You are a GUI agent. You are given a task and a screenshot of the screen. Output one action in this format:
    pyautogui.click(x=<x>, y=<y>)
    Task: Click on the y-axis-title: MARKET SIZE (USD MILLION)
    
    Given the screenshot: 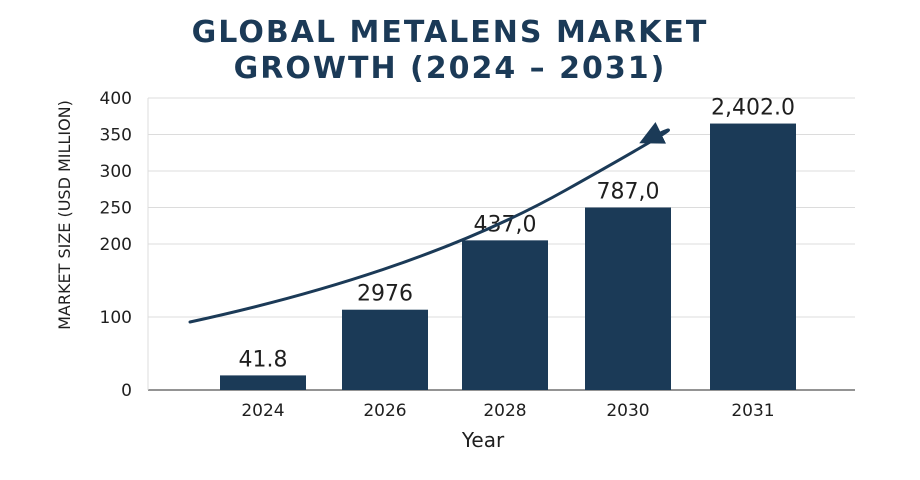 What is the action you would take?
    pyautogui.click(x=64, y=215)
    